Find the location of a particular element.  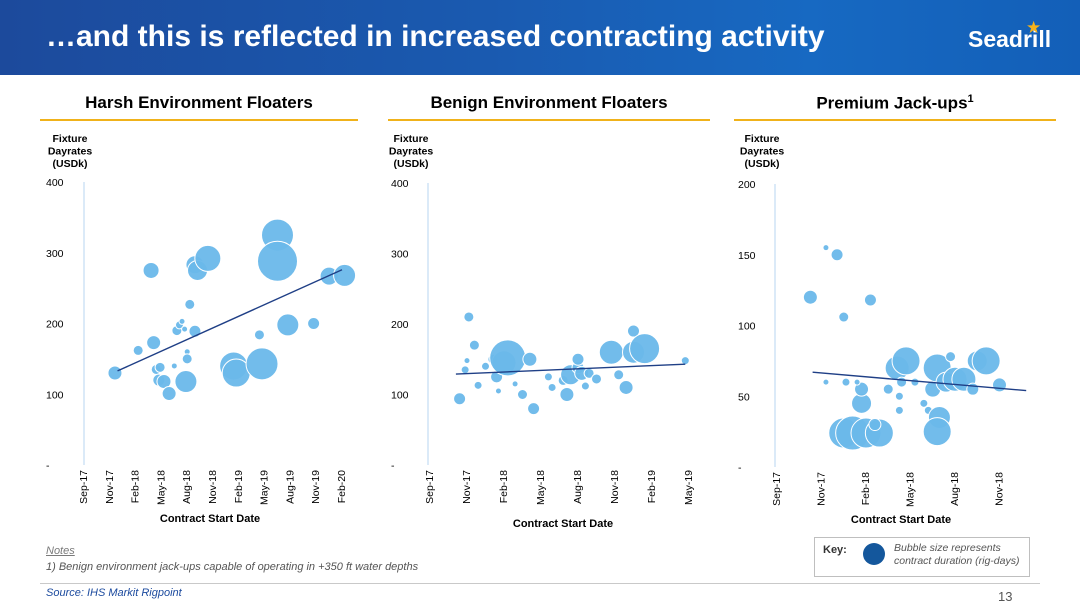

chart-title-jackups-text: Premium Jack-ups is located at coordinates (892, 103).